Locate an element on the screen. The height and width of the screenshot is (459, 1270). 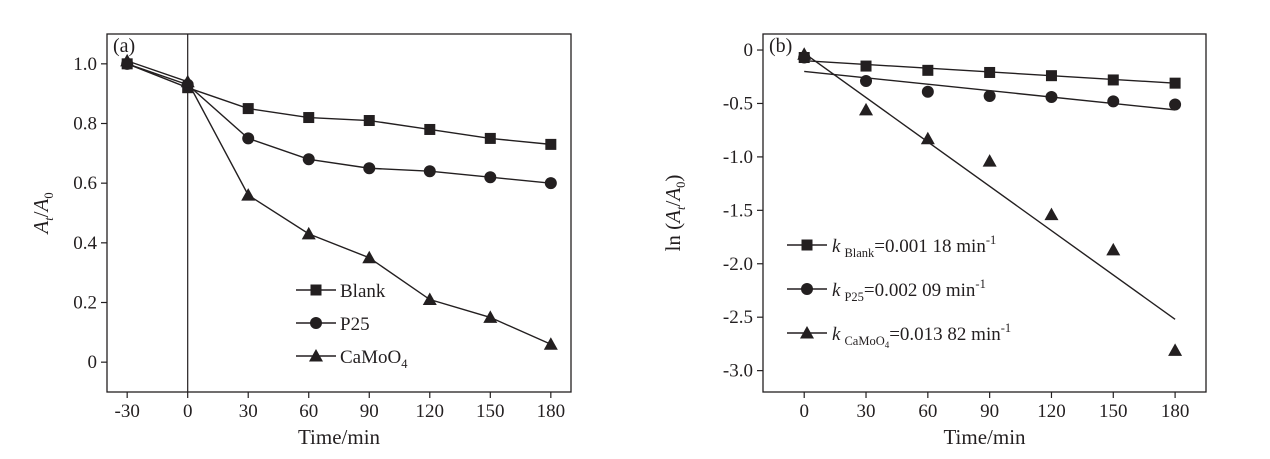
legend-label: k CaMoO4=0.013 82 min-1 is located at coordinates (921, 335).